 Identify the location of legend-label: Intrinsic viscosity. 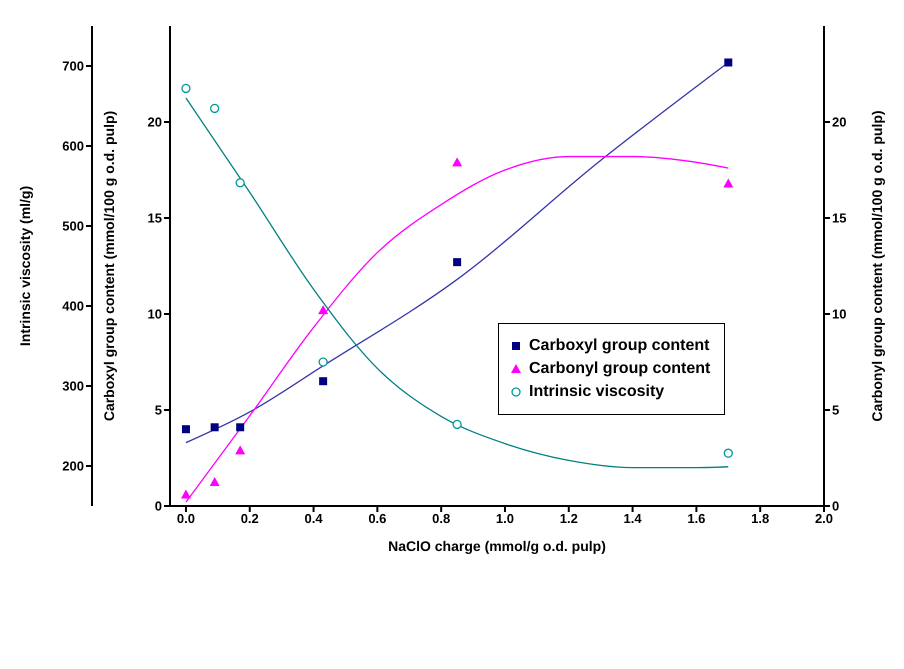
(596, 392).